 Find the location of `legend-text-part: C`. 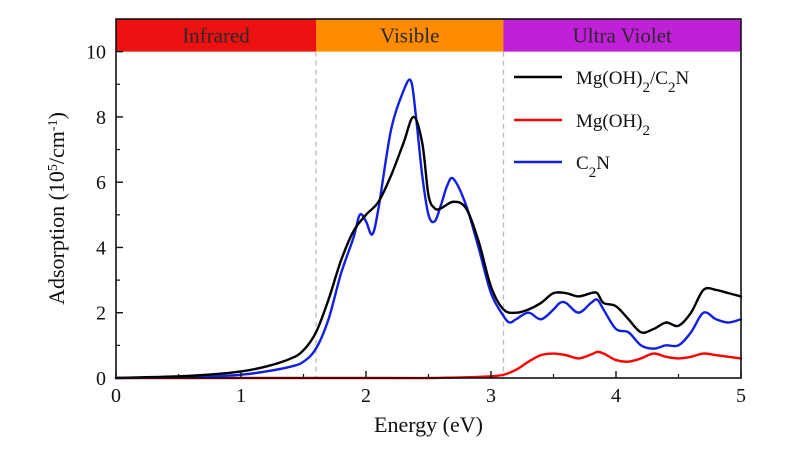

legend-text-part: C is located at coordinates (582, 163).